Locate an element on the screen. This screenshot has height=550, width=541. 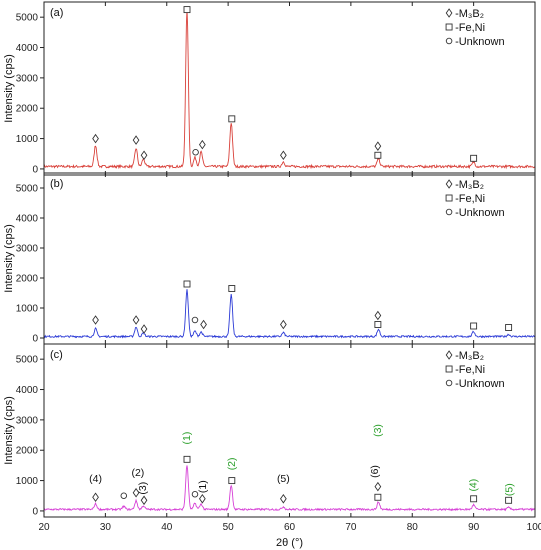
x-tick-label: 100 is located at coordinates (534, 527).